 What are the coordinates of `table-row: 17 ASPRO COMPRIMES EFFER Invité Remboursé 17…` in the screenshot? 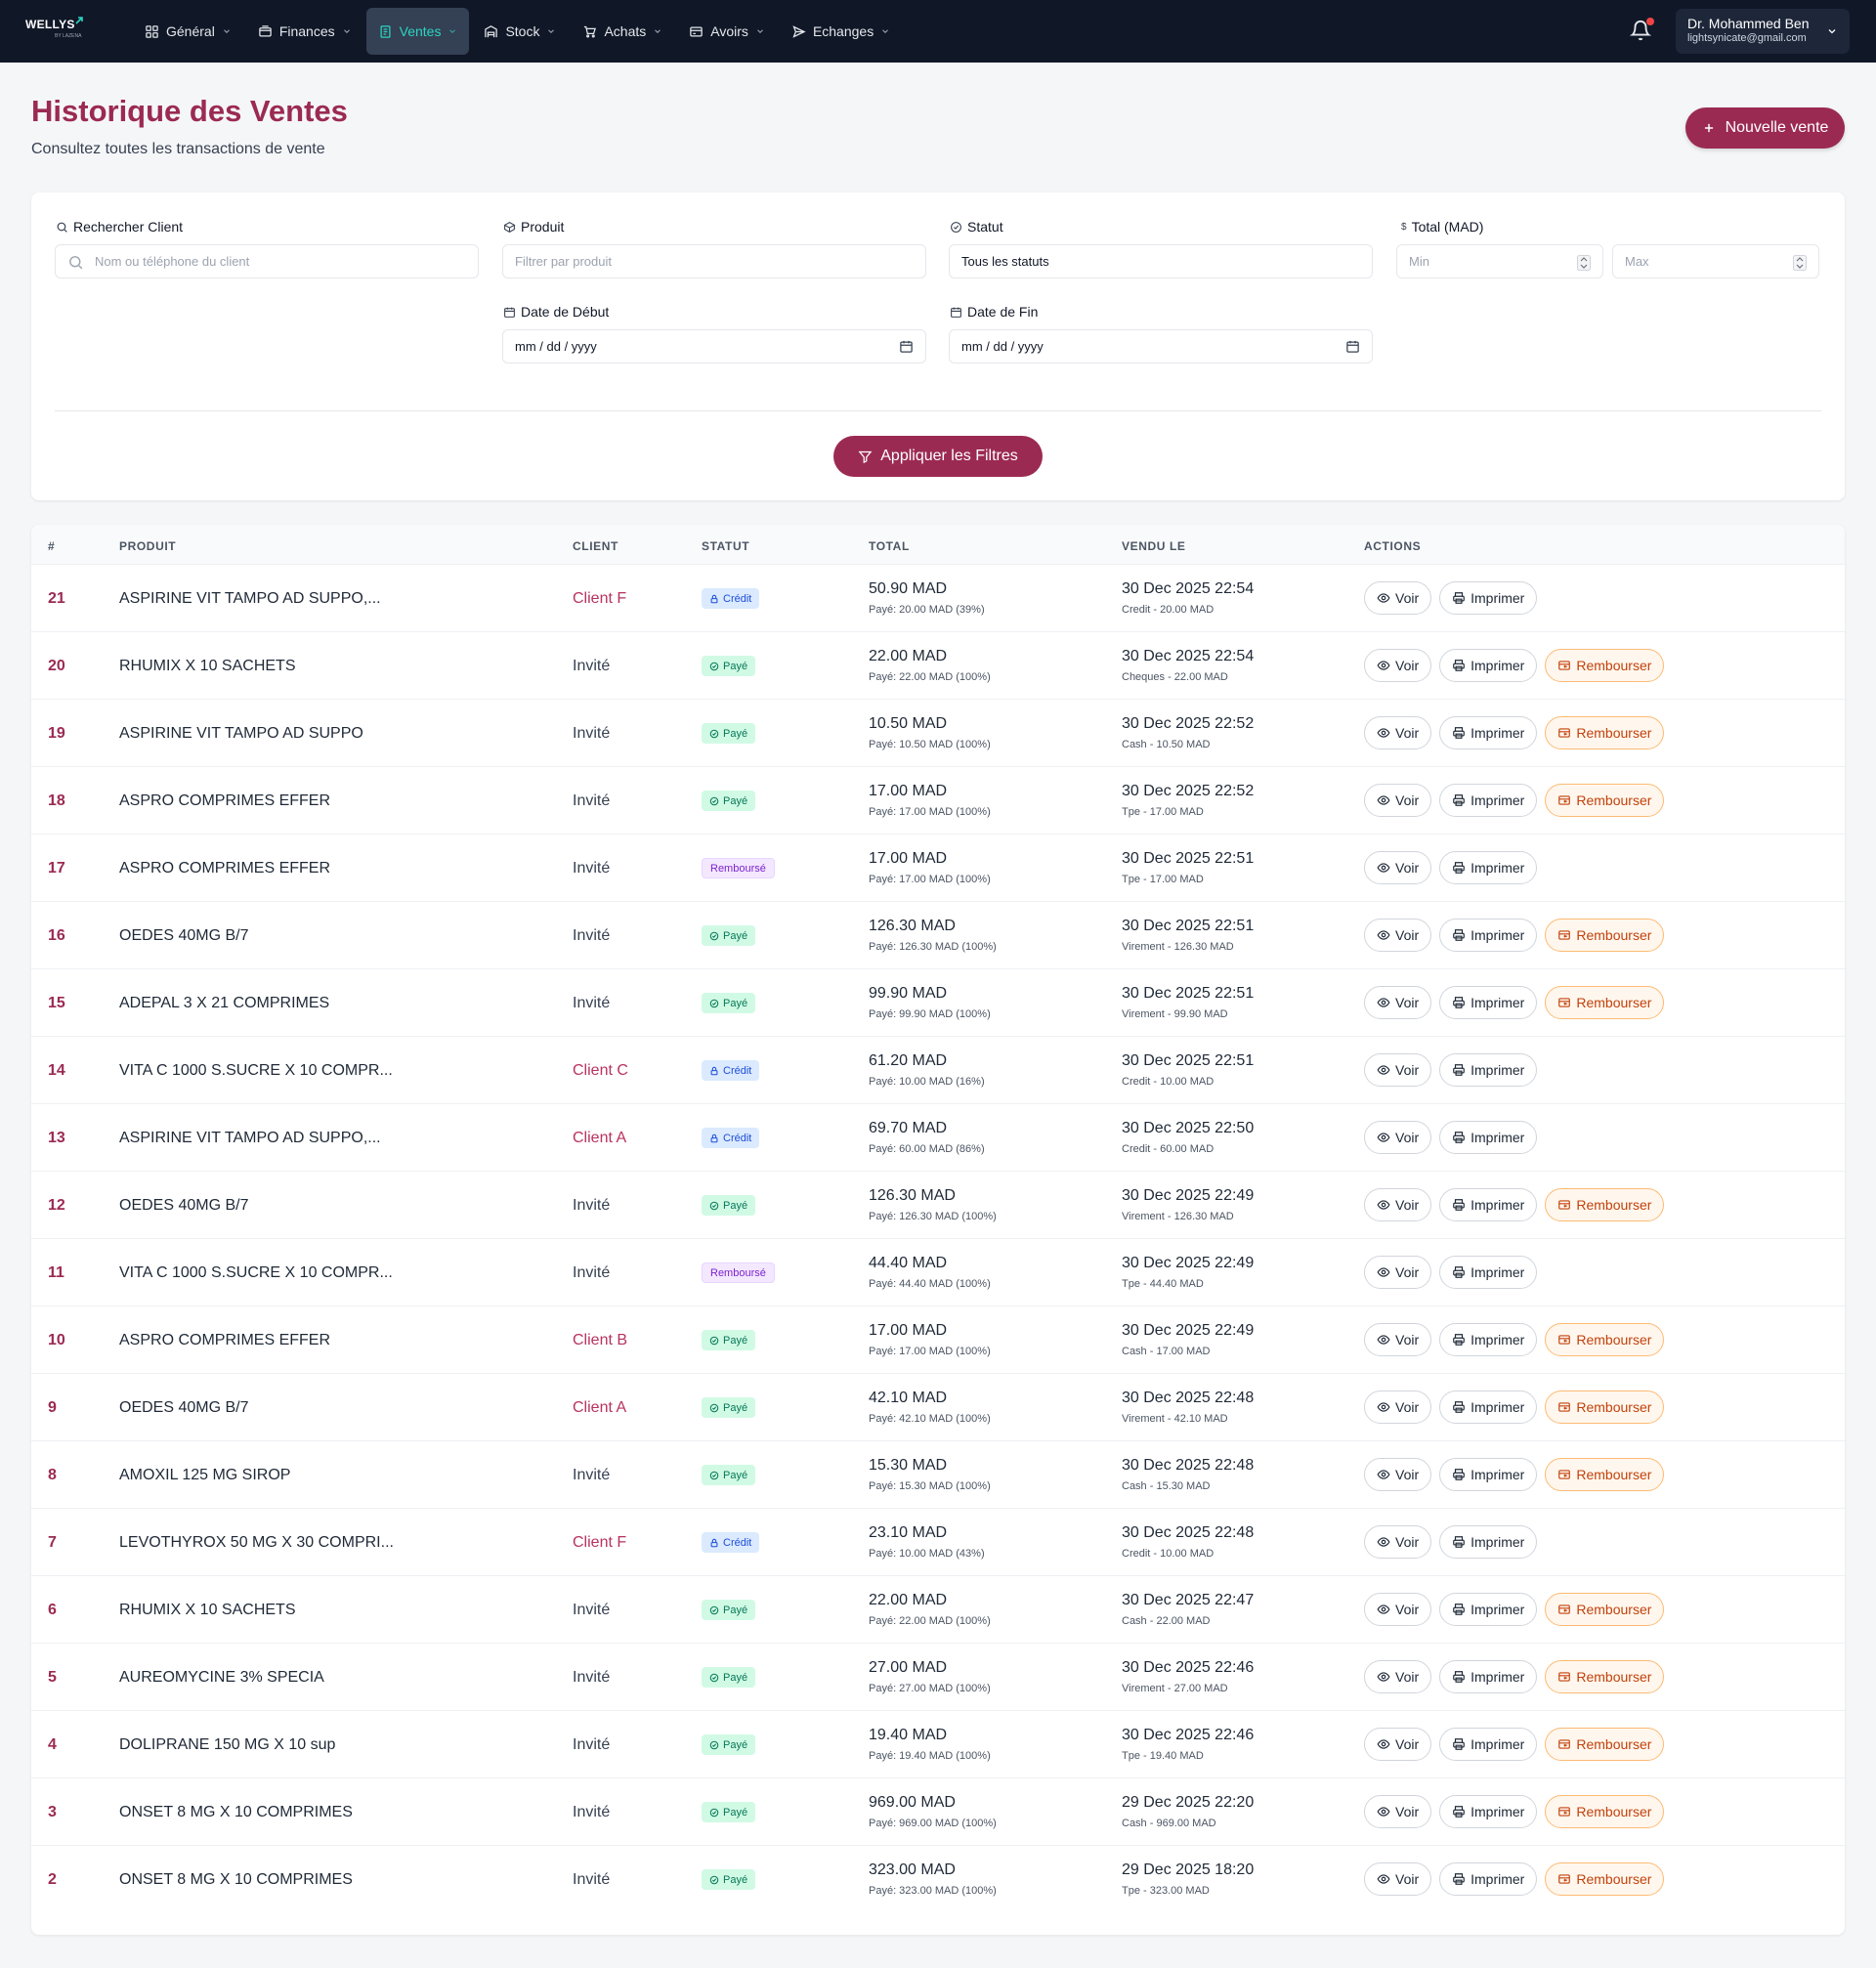 It's located at (938, 867).